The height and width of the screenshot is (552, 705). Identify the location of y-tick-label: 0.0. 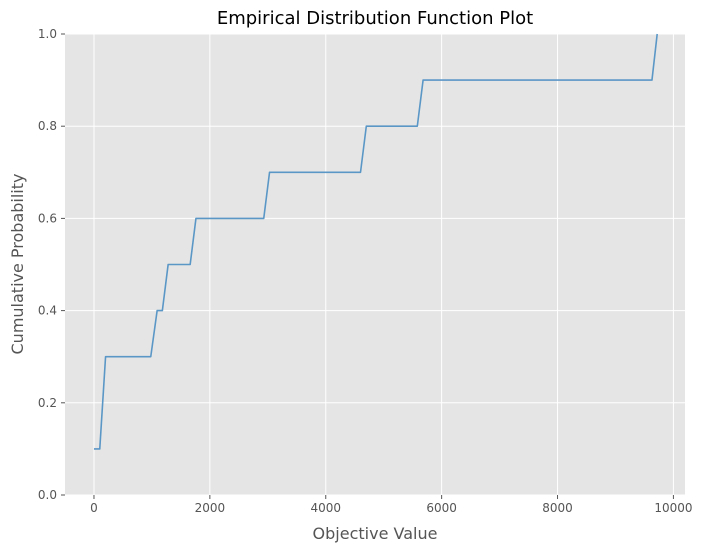
(47, 495).